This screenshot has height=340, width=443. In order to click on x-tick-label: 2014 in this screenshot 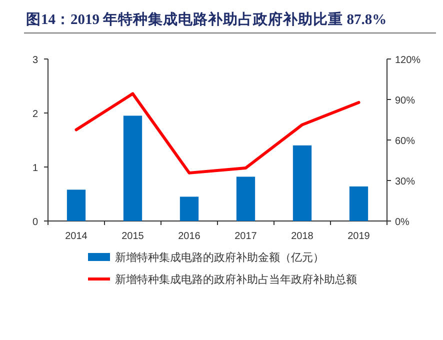, I will do `click(76, 236)`.